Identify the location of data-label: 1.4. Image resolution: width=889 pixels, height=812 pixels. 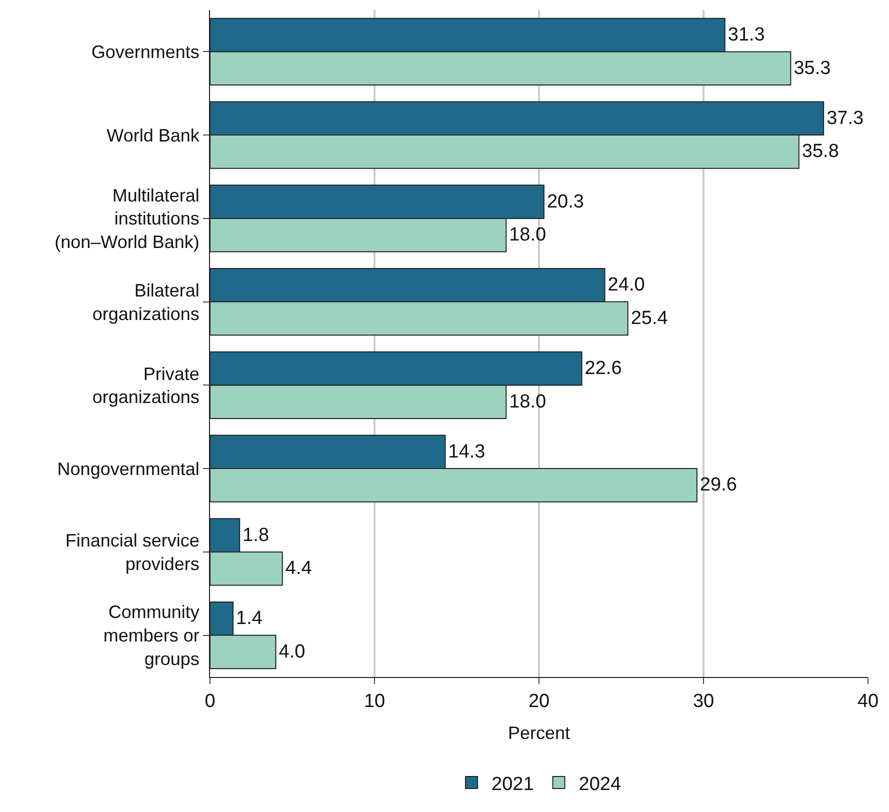
(249, 619).